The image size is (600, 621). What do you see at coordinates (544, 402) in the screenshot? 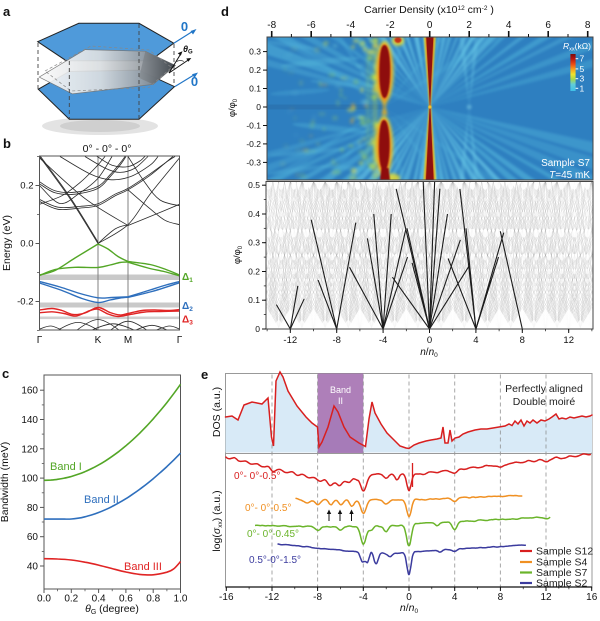
I see `svg-text: Double moiré` at bounding box center [544, 402].